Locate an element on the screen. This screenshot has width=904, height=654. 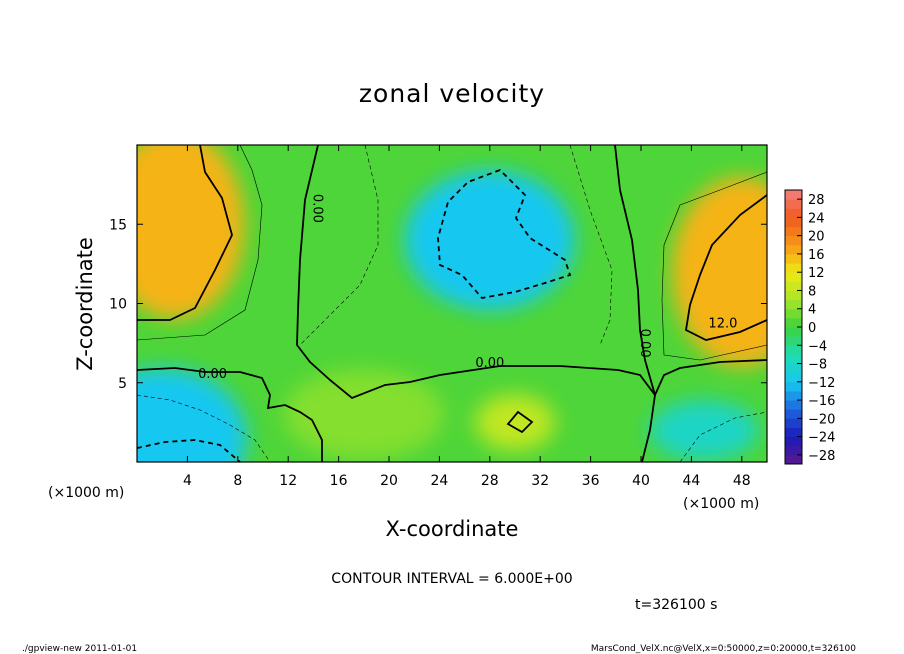
x-tick-label: 24 is located at coordinates (439, 481).